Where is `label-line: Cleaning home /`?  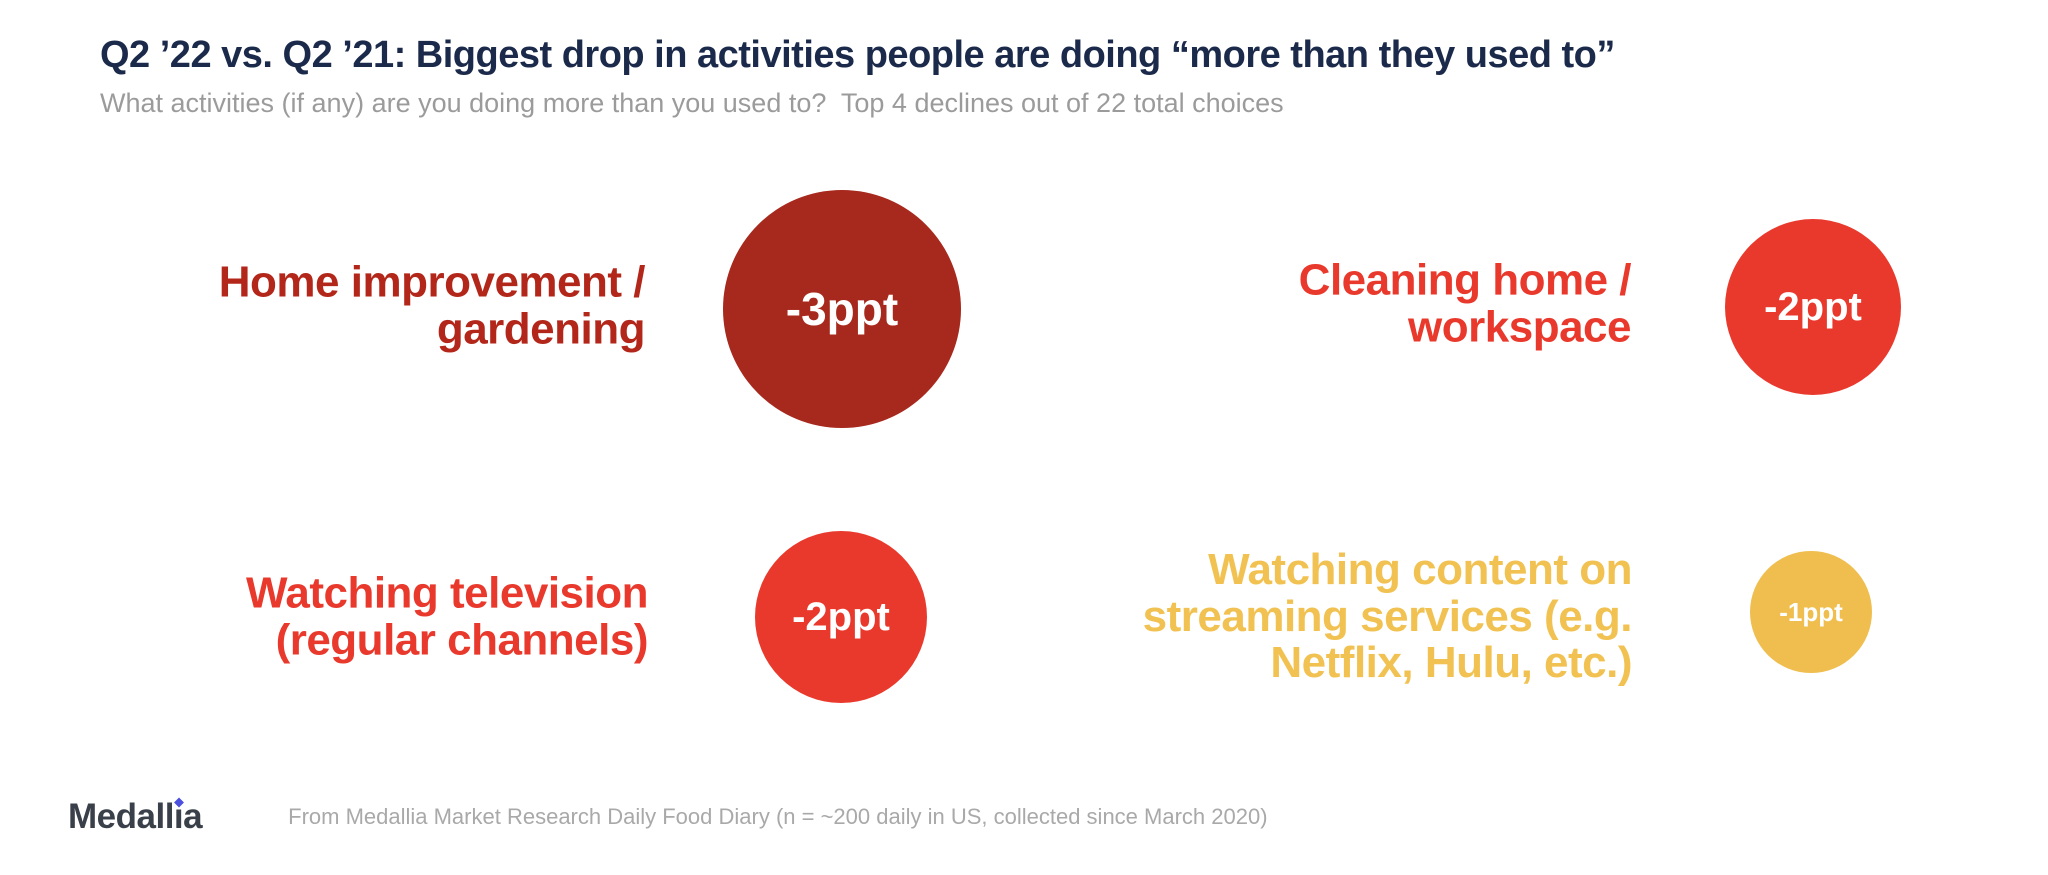
label-line: Cleaning home / is located at coordinates (1465, 280).